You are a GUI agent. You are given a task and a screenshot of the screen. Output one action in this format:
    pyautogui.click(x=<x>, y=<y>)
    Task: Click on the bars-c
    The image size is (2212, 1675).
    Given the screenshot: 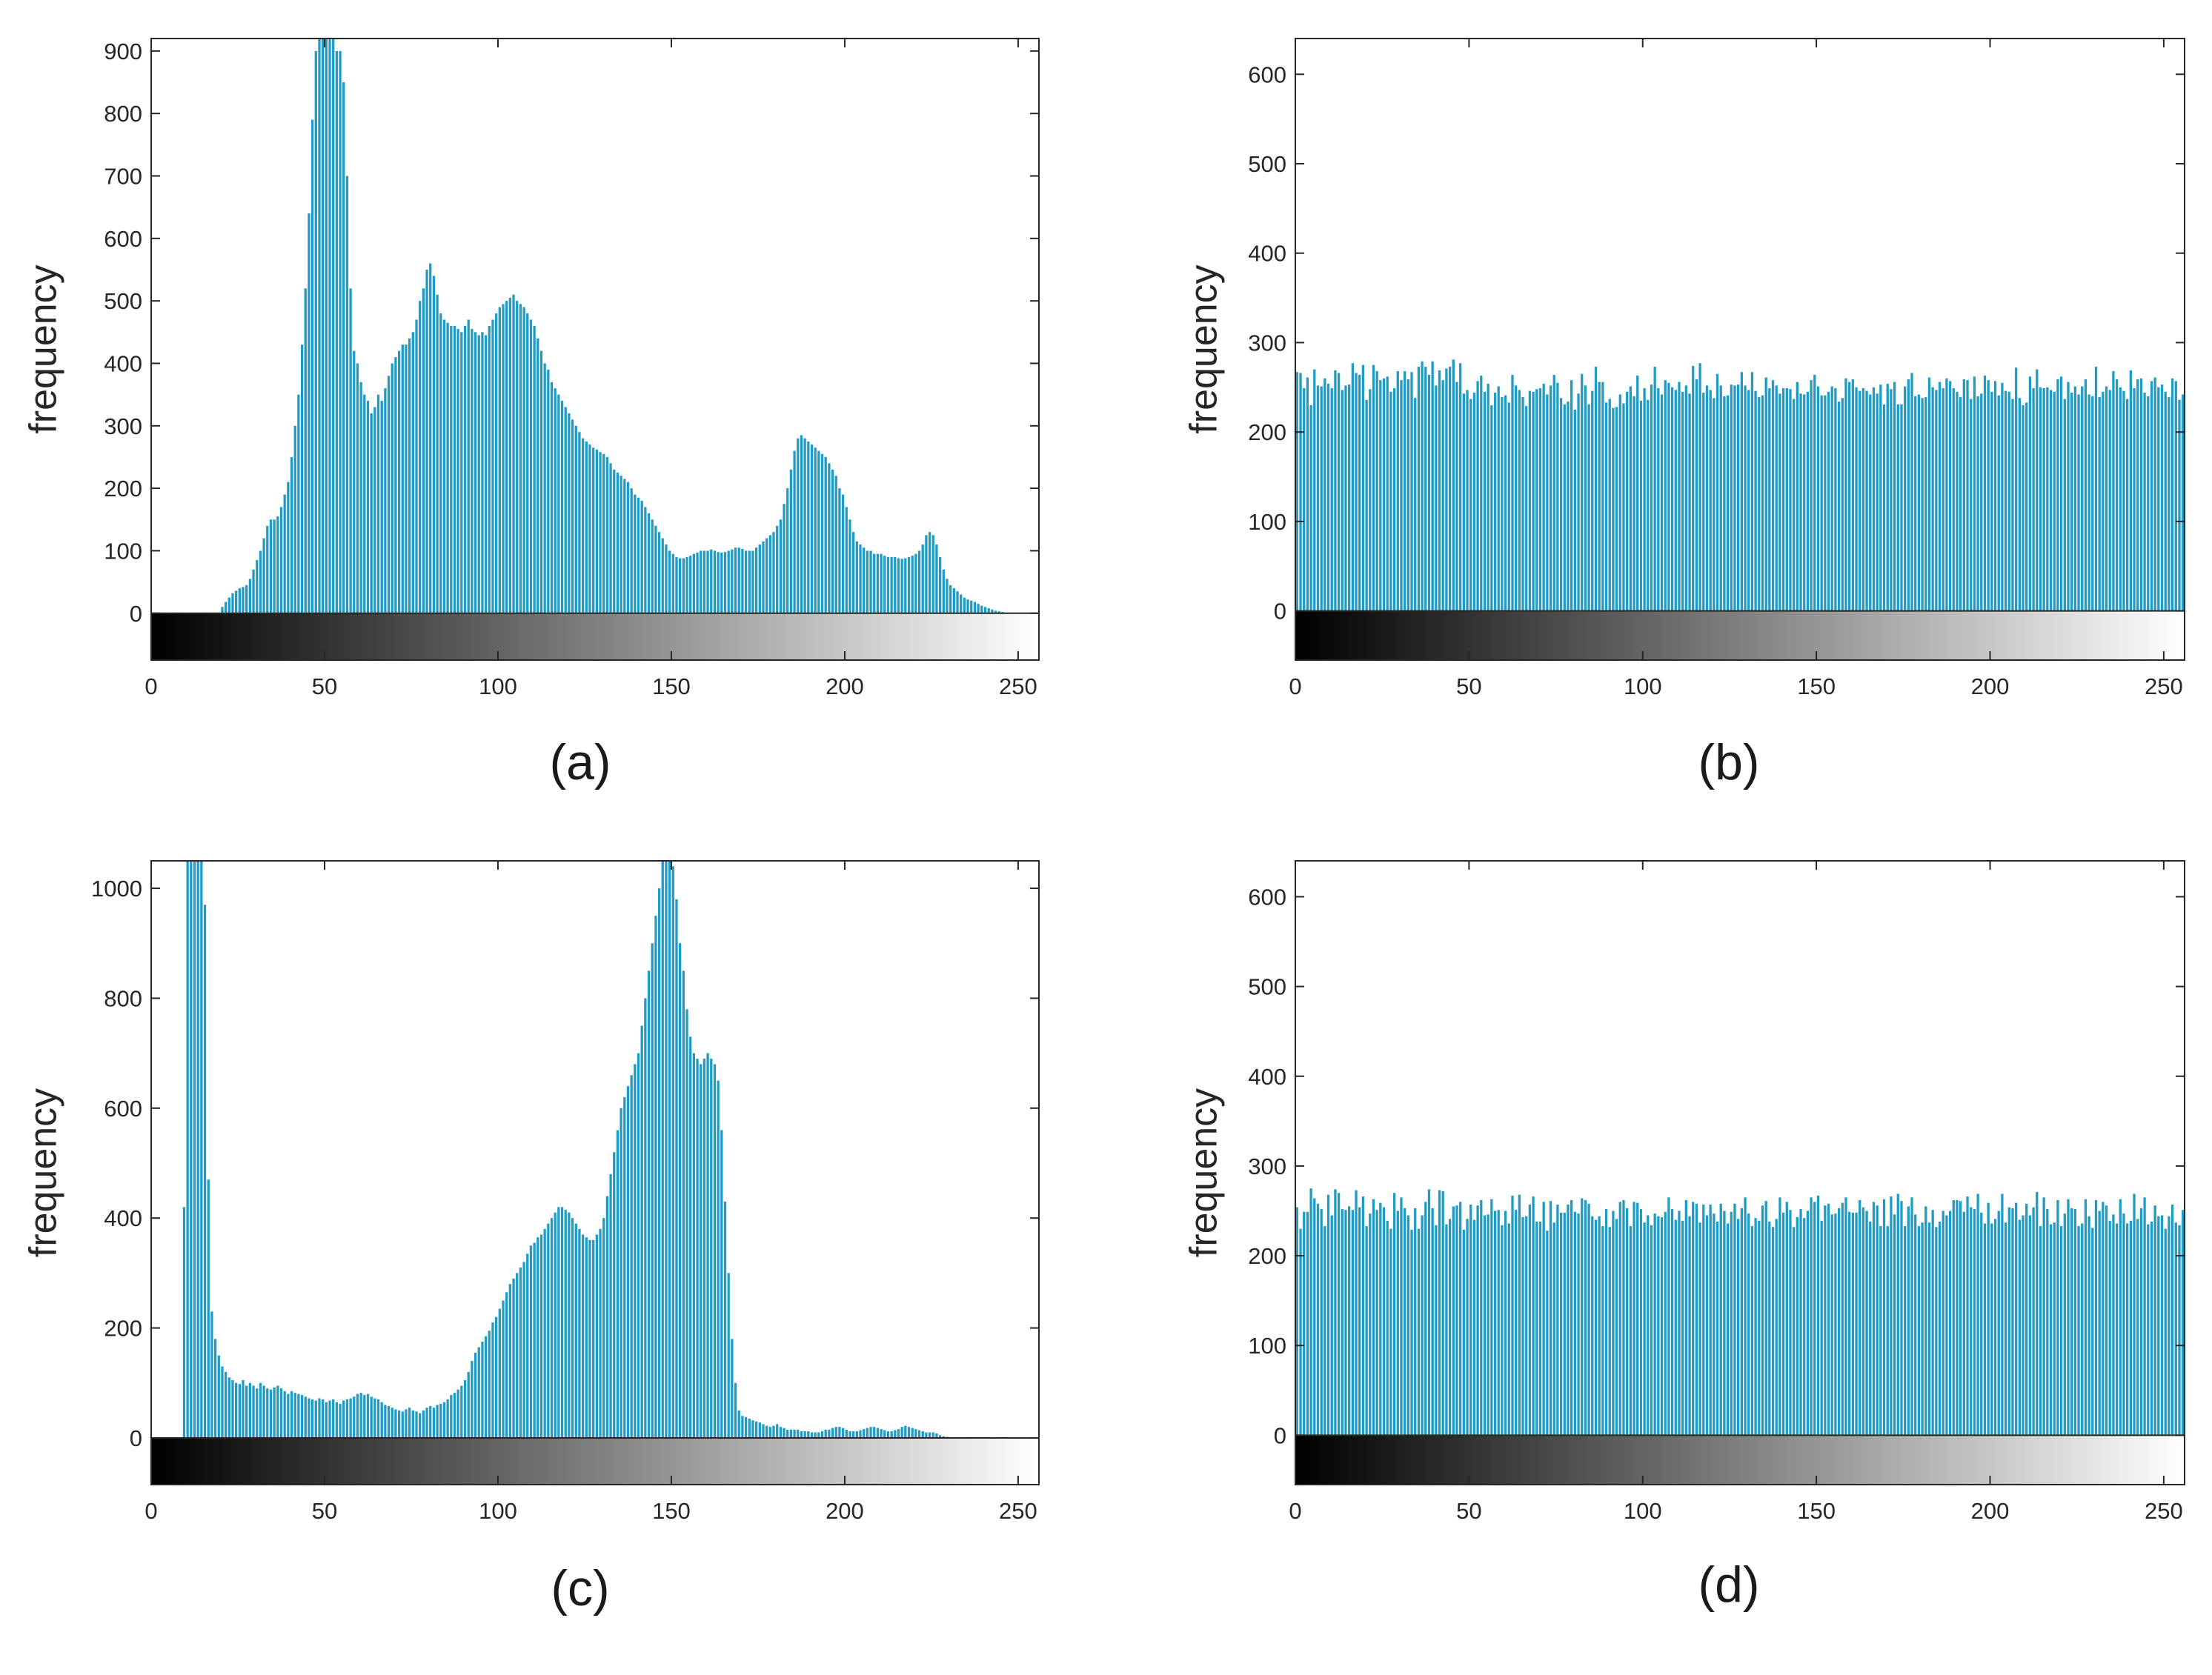 What is the action you would take?
    pyautogui.click(x=567, y=1149)
    